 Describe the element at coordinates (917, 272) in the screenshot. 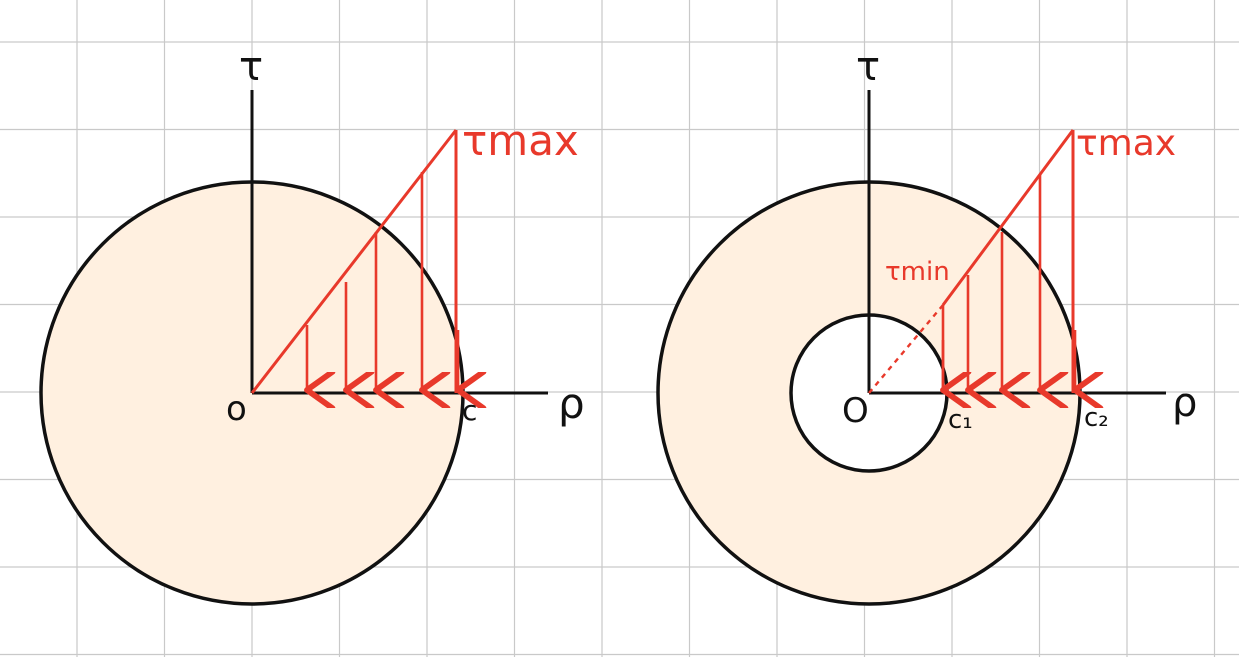

I see `min-stress-label: τmin` at that location.